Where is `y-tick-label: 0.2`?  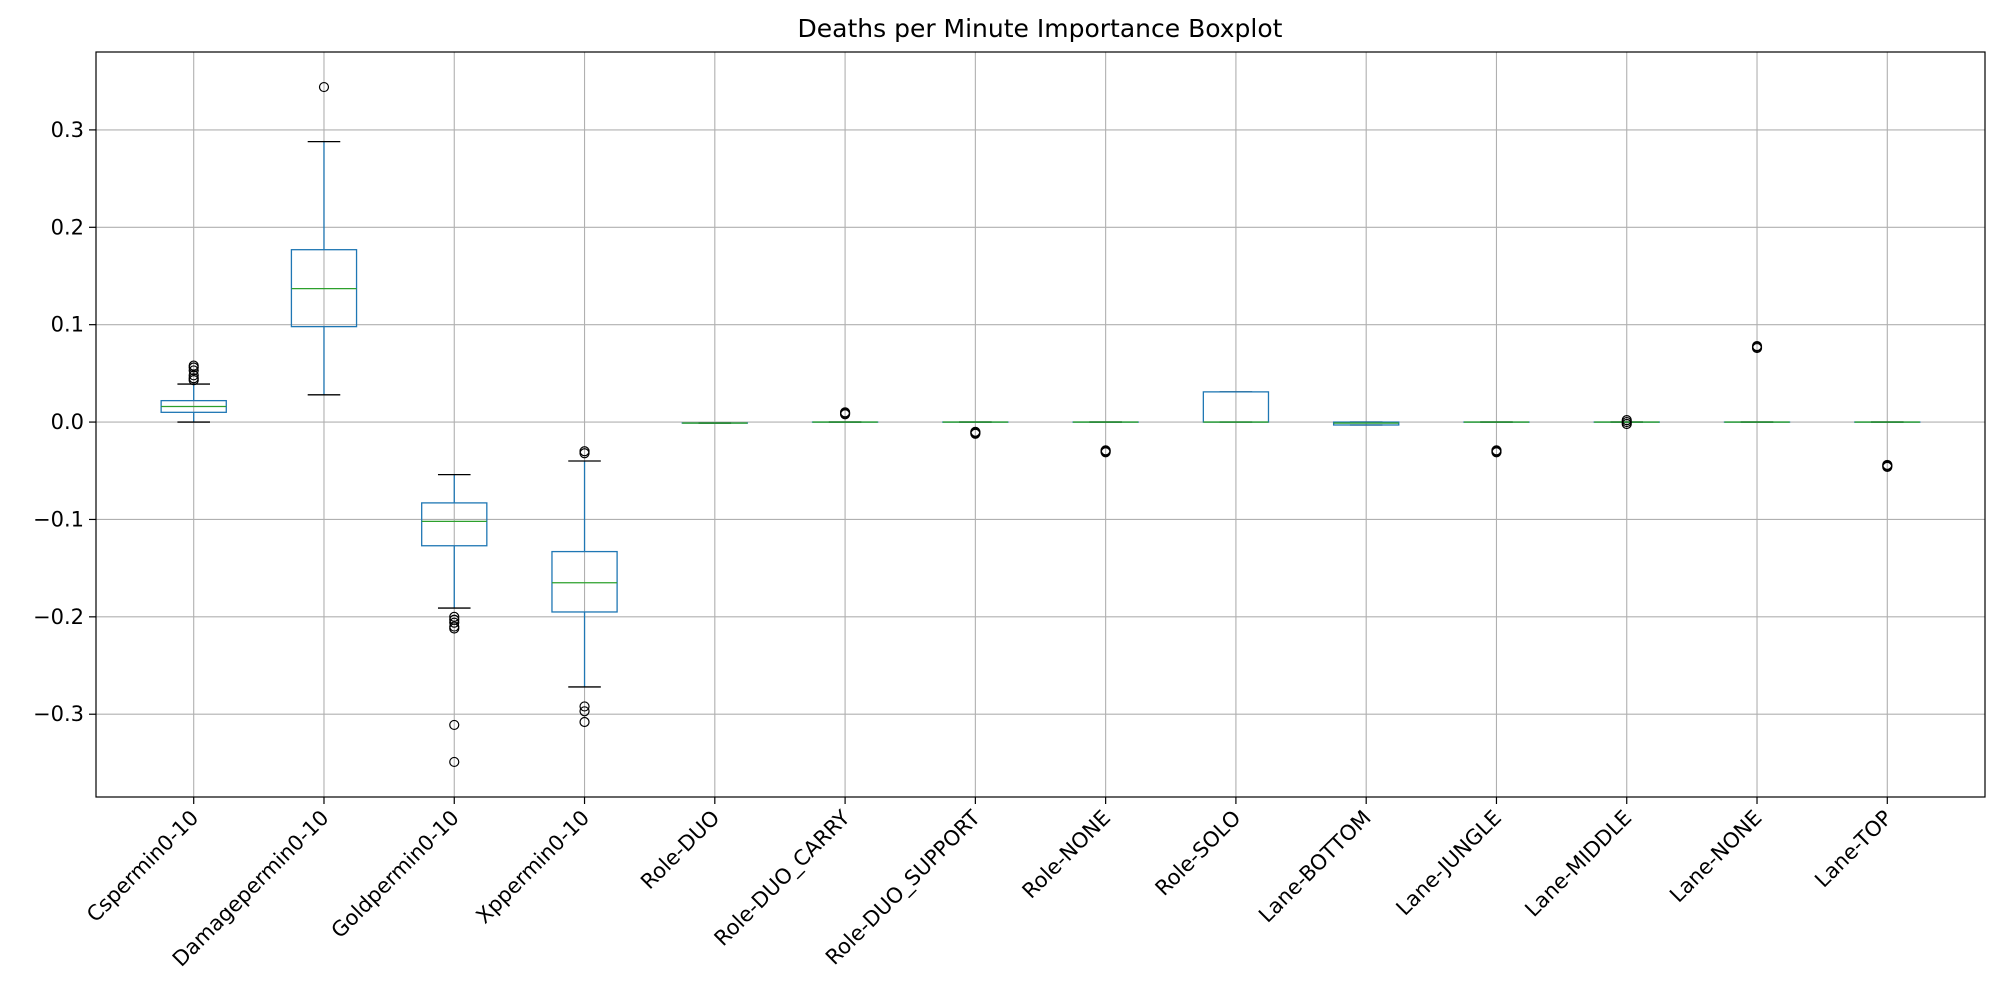
y-tick-label: 0.2 is located at coordinates (67, 227).